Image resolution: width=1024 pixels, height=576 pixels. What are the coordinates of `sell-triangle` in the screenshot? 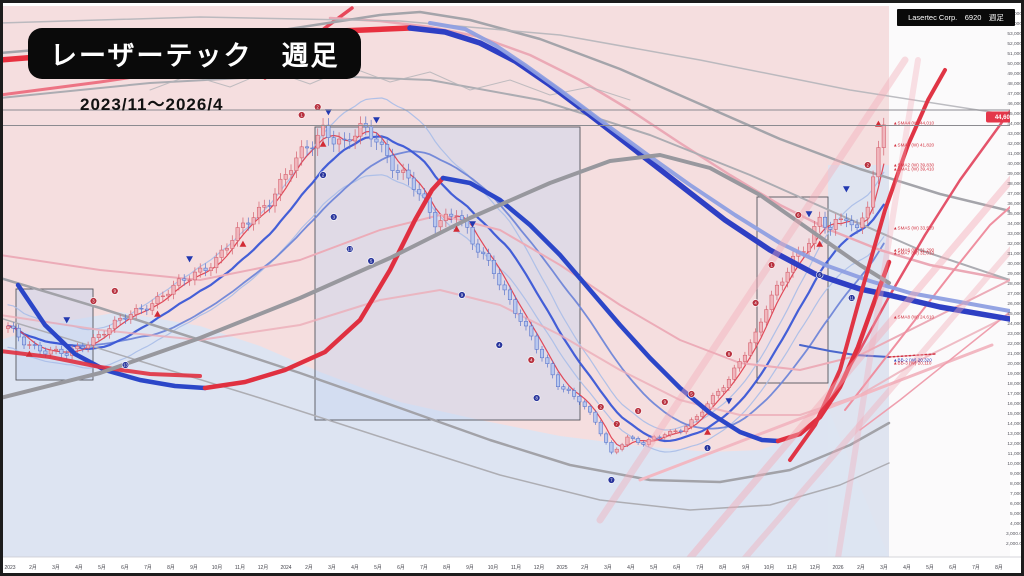 It's located at (189, 259).